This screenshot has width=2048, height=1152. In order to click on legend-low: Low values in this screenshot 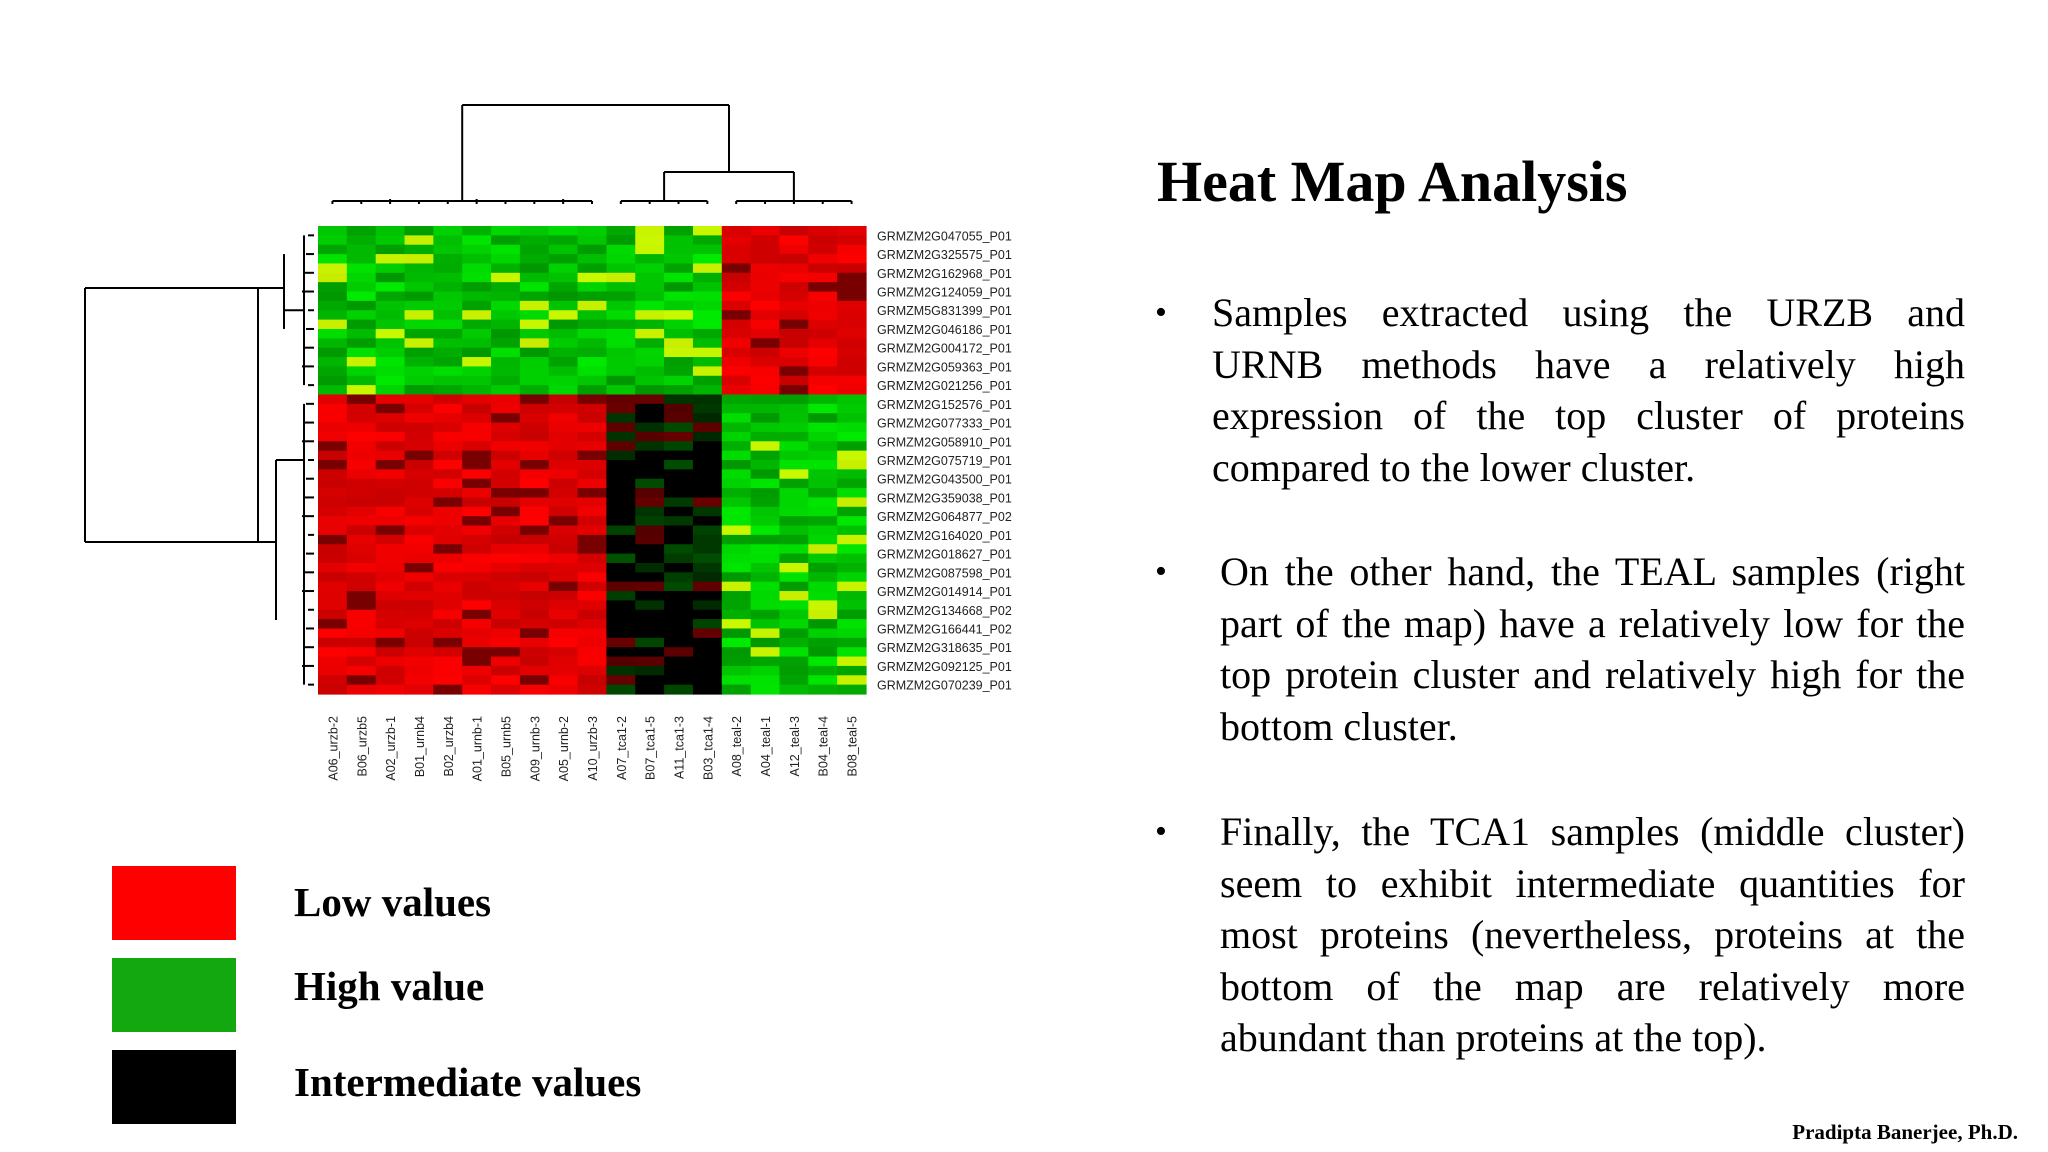, I will do `click(301, 903)`.